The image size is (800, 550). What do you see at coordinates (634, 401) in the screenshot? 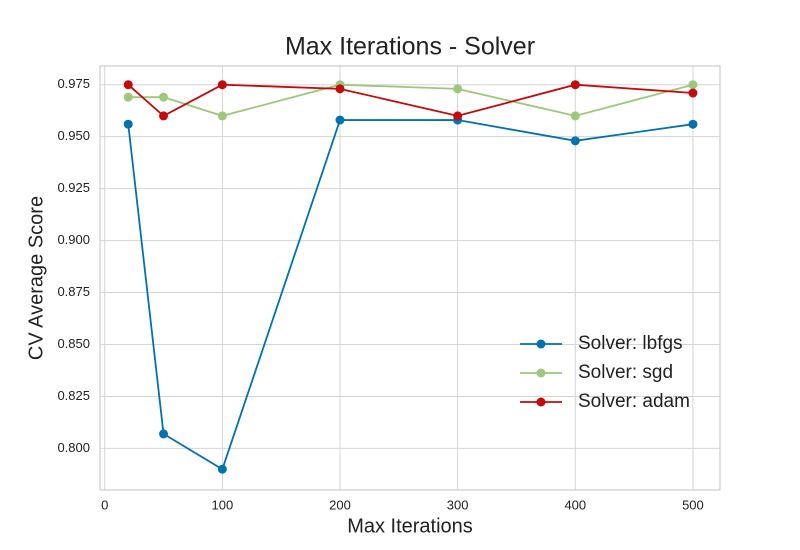
I see `legend-label: Solver: adam` at bounding box center [634, 401].